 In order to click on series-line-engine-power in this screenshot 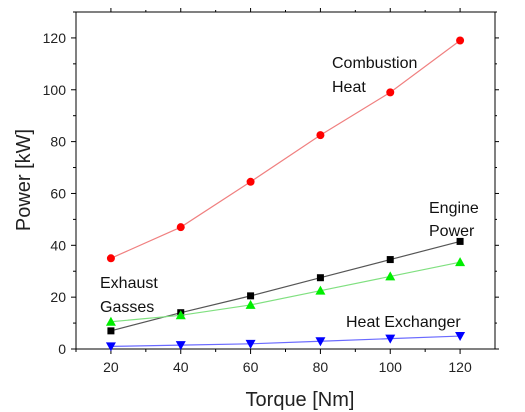, I will do `click(285, 286)`.